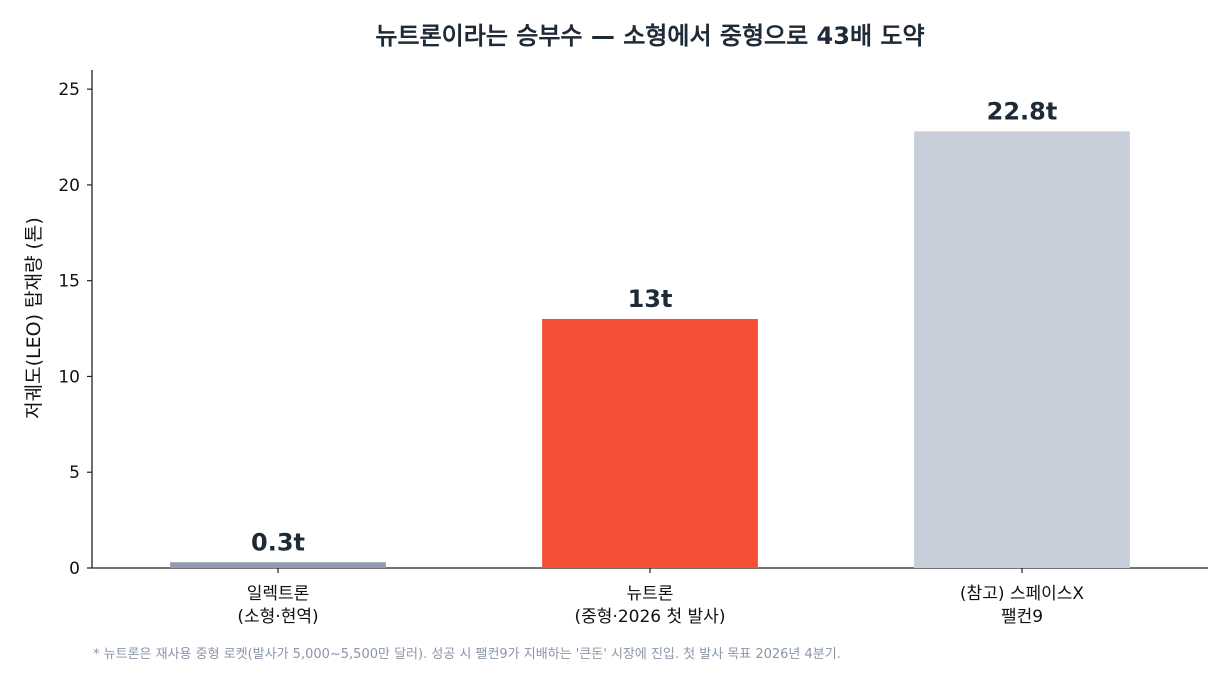 The width and height of the screenshot is (1230, 690). Describe the element at coordinates (69, 282) in the screenshot. I see `y-tick-label: 15` at that location.